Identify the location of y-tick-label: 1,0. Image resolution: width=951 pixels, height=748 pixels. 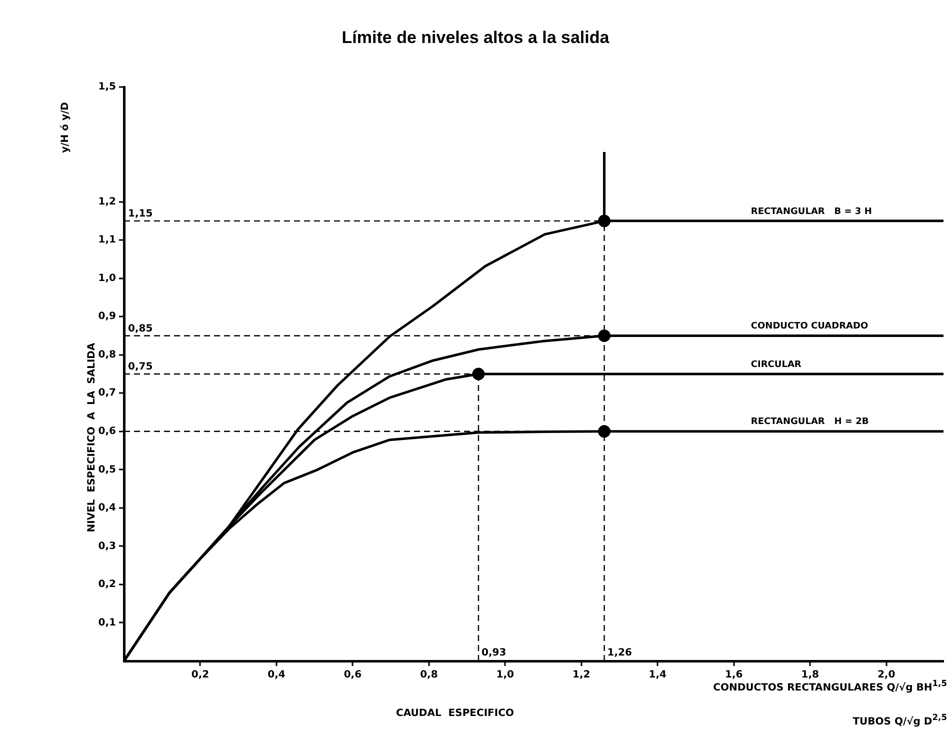
(107, 278).